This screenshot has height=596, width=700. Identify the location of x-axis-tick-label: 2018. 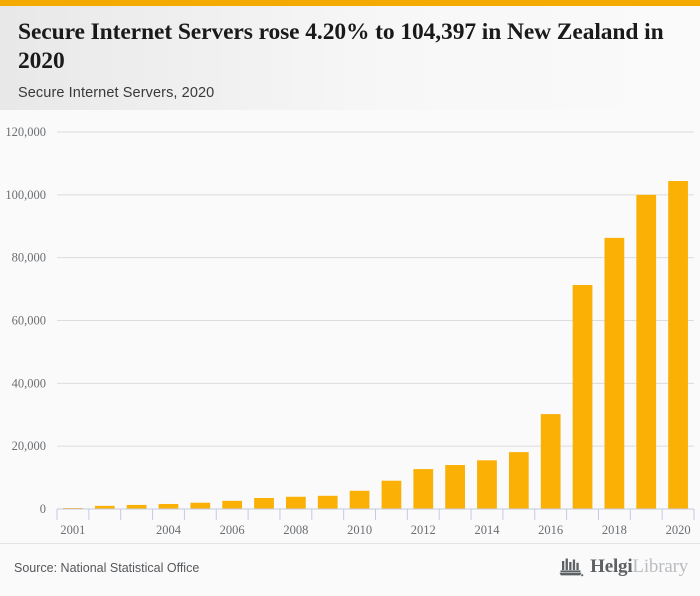
(614, 530).